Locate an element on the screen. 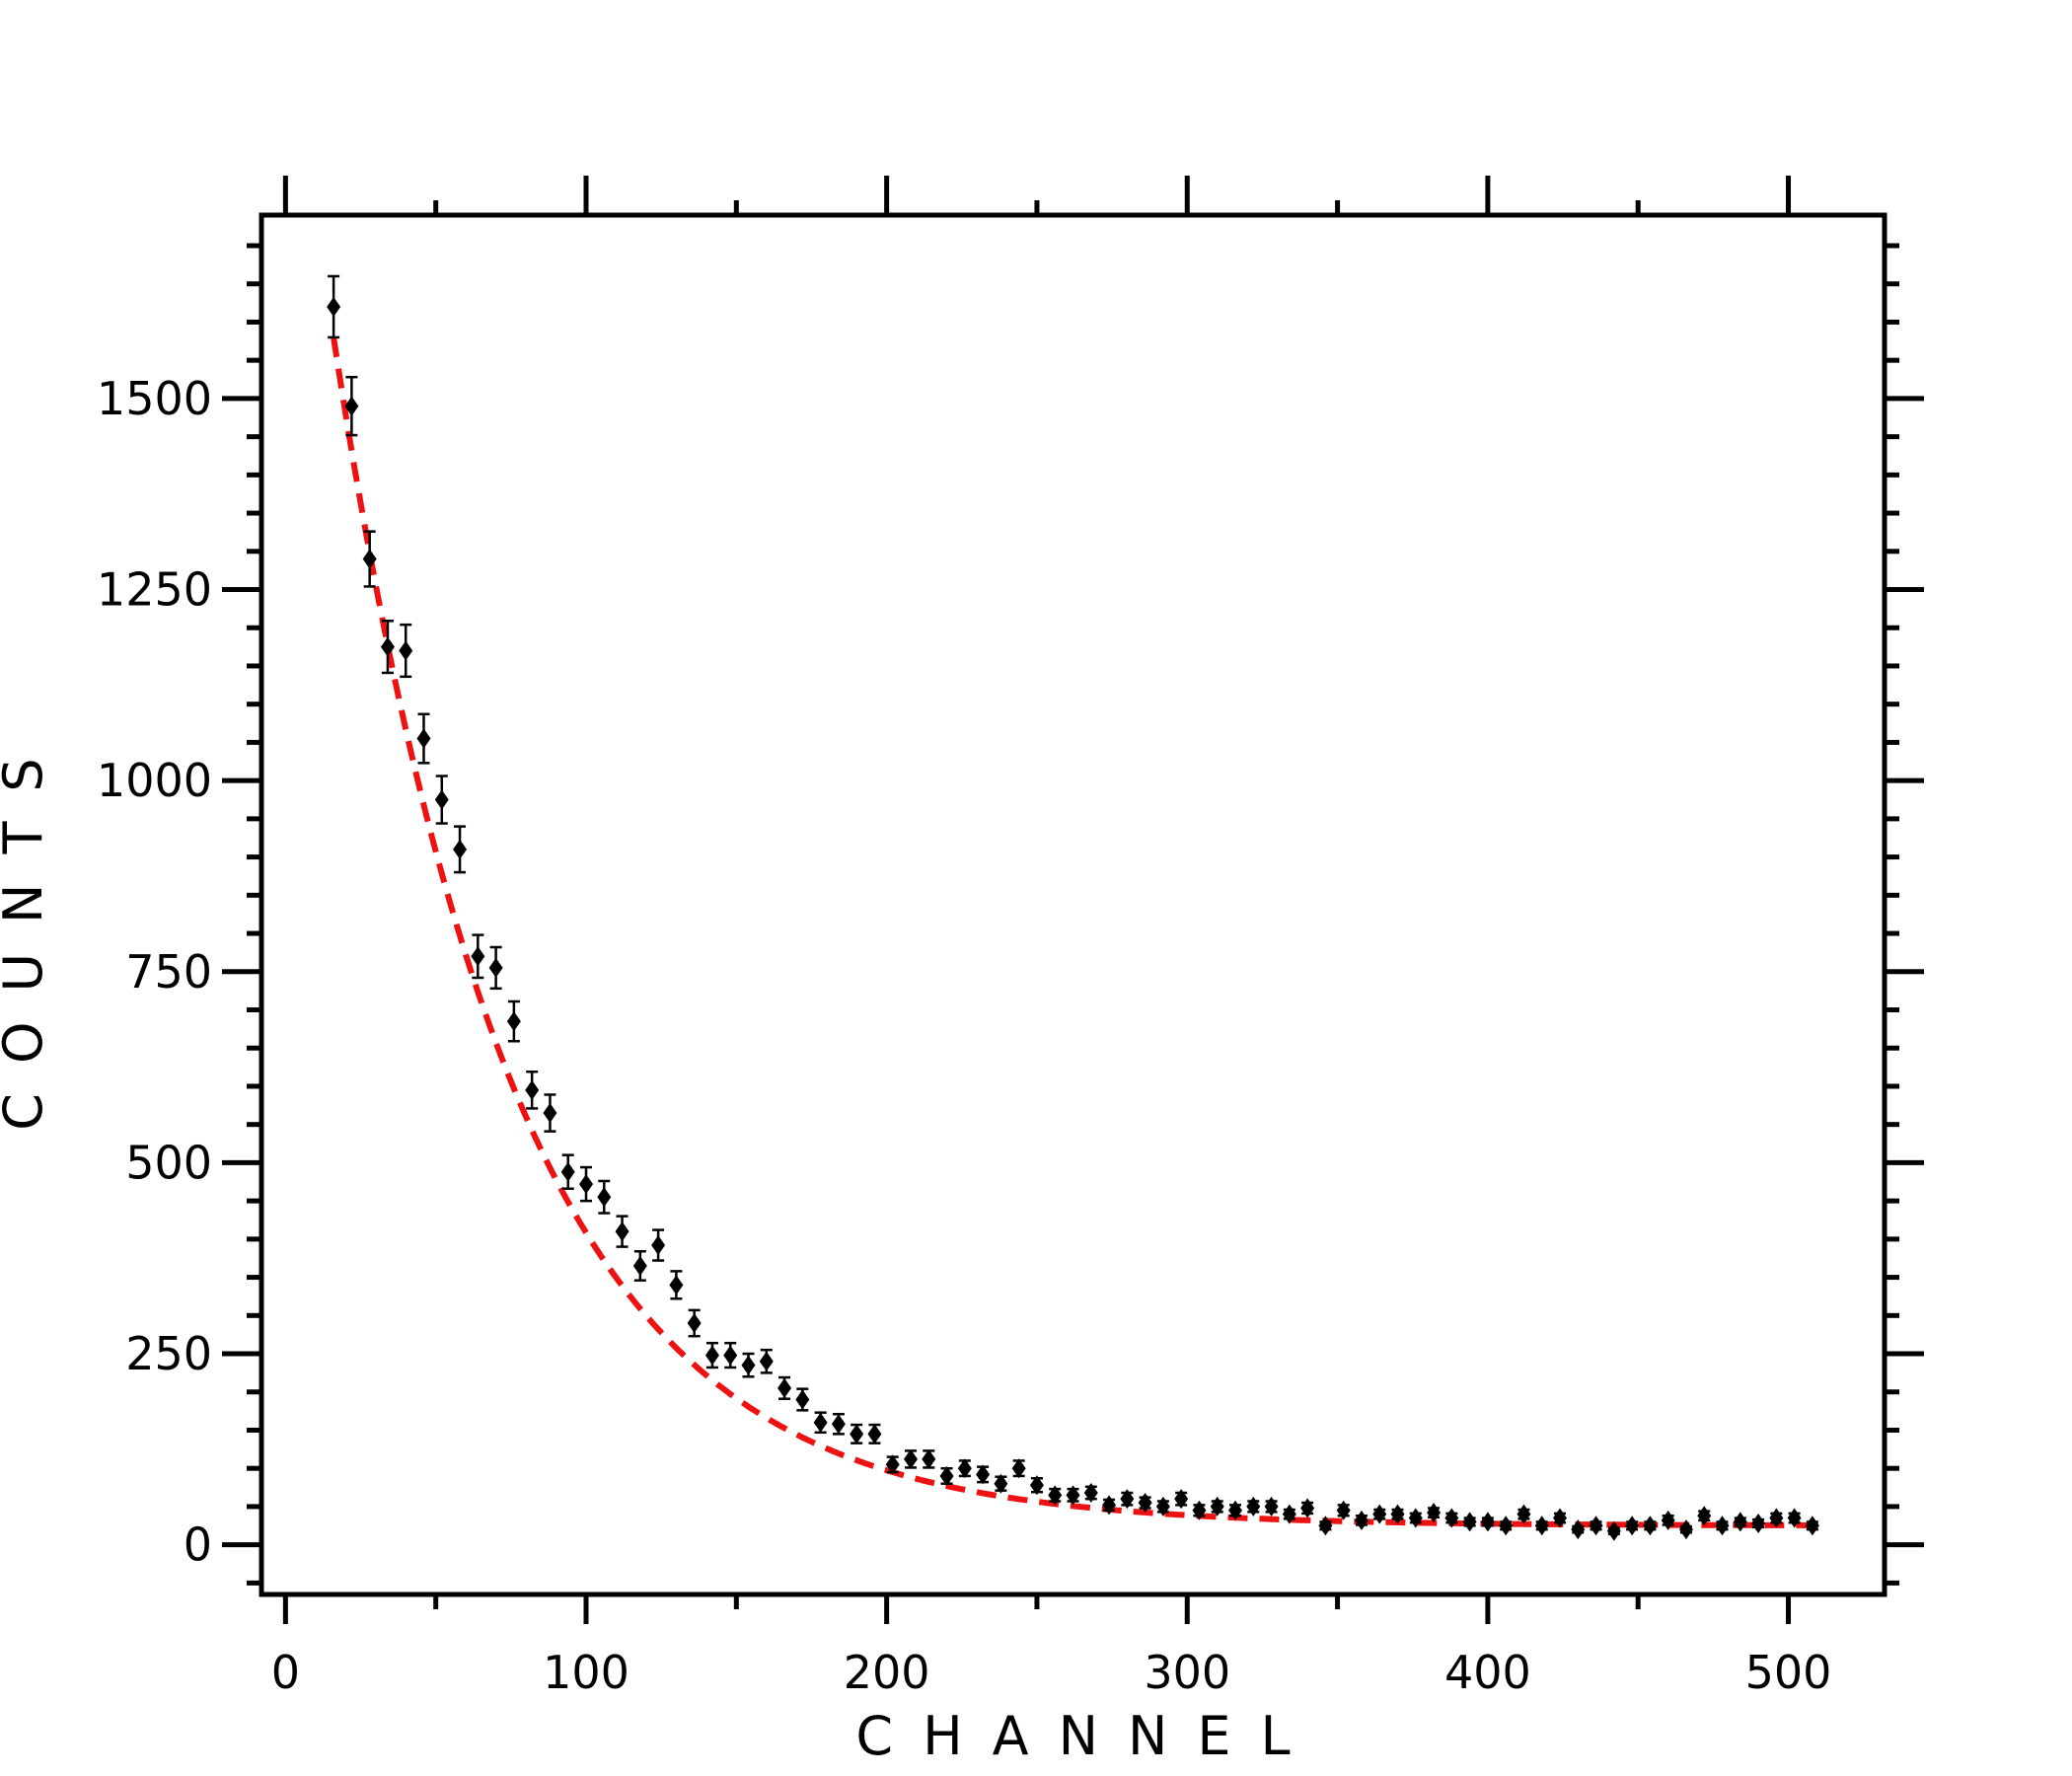 The width and height of the screenshot is (2072, 1776). x-axis-title: CHANNEL is located at coordinates (1087, 1736).